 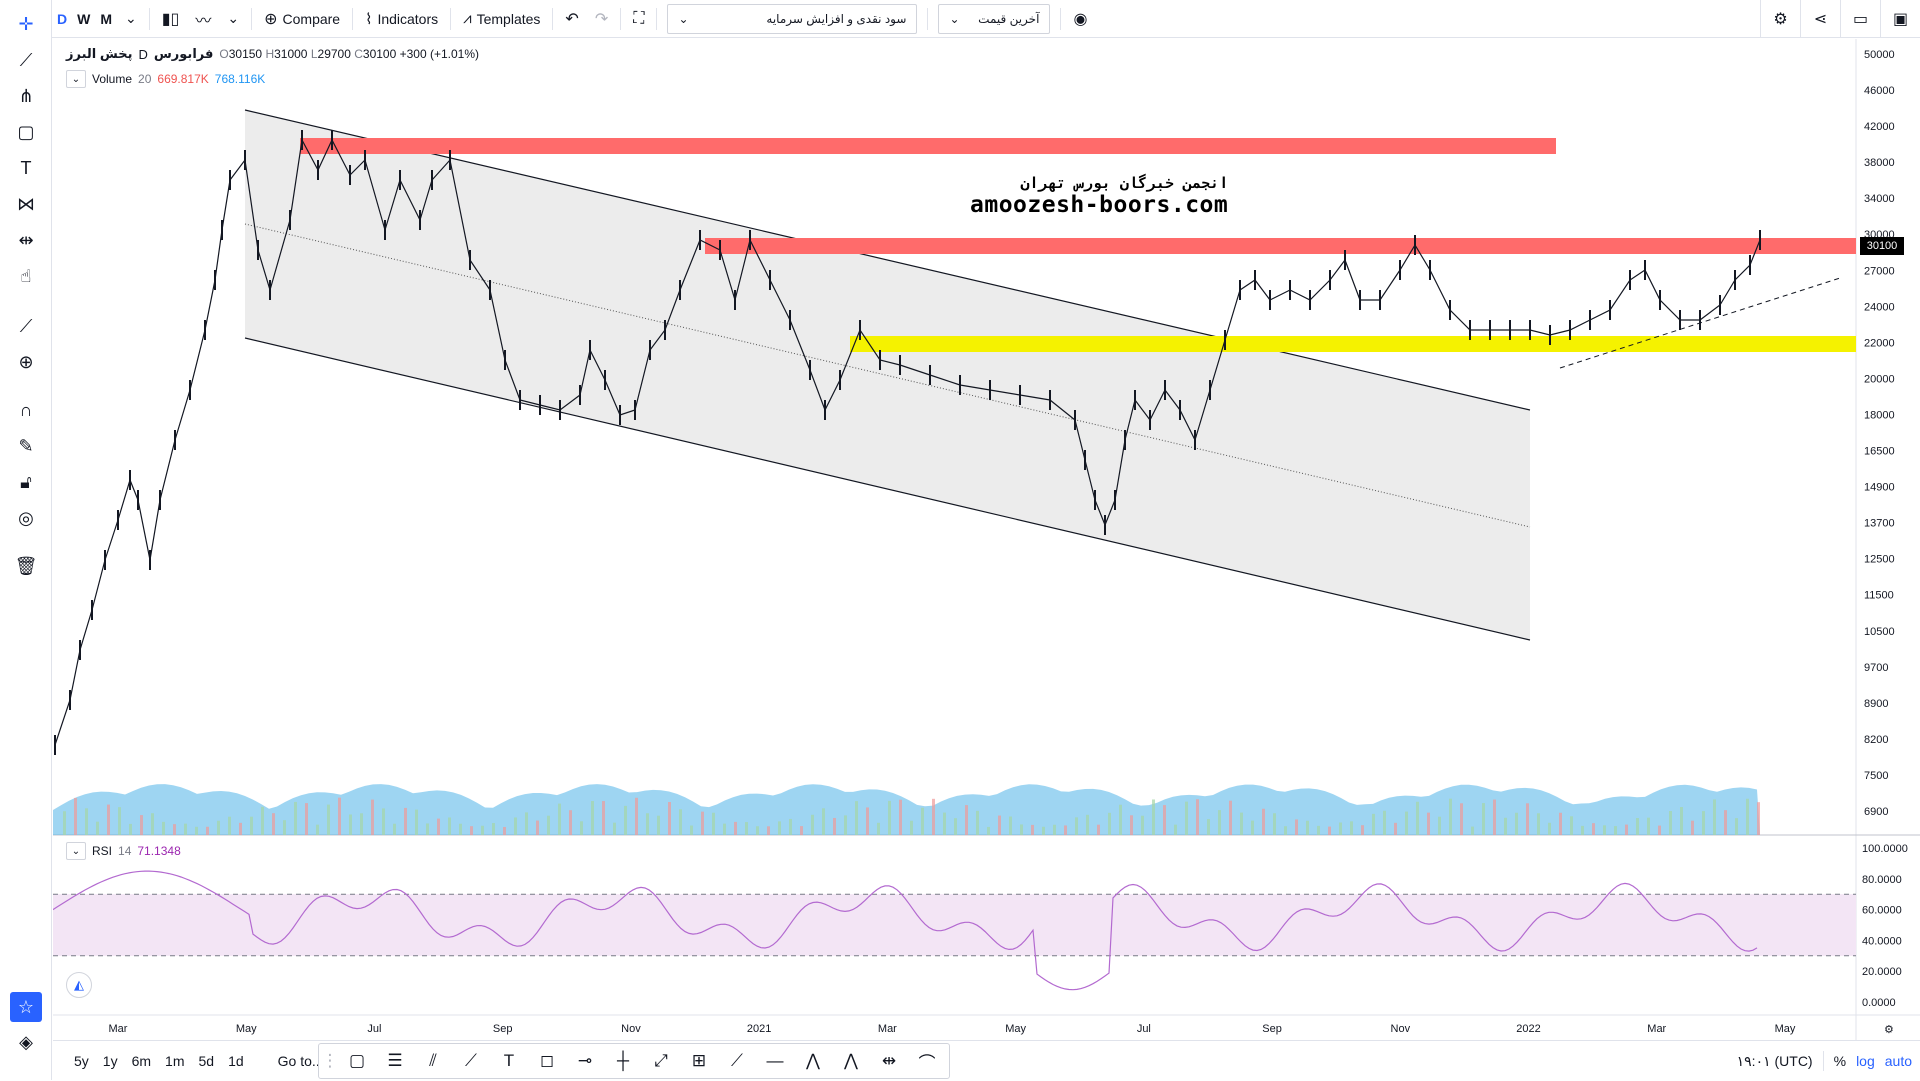 I want to click on price-source-select: ⌄ آخرین قیمت, so click(x=994, y=18).